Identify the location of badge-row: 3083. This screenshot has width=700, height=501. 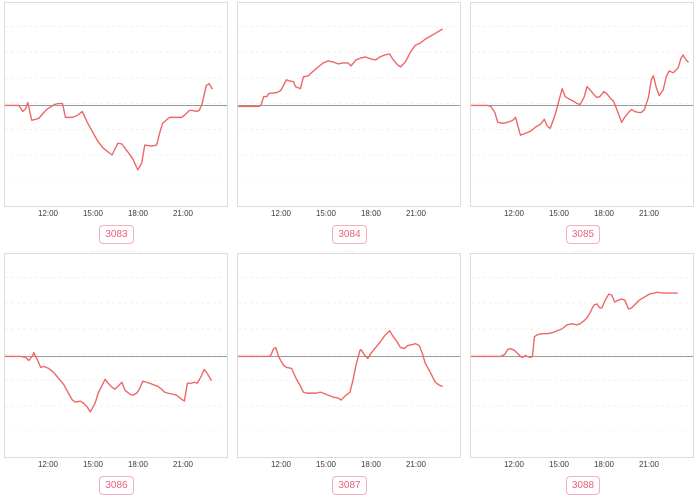
(116, 234).